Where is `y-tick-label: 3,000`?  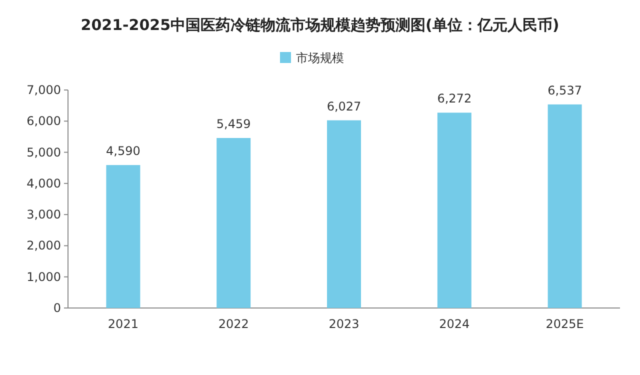
y-tick-label: 3,000 is located at coordinates (43, 215).